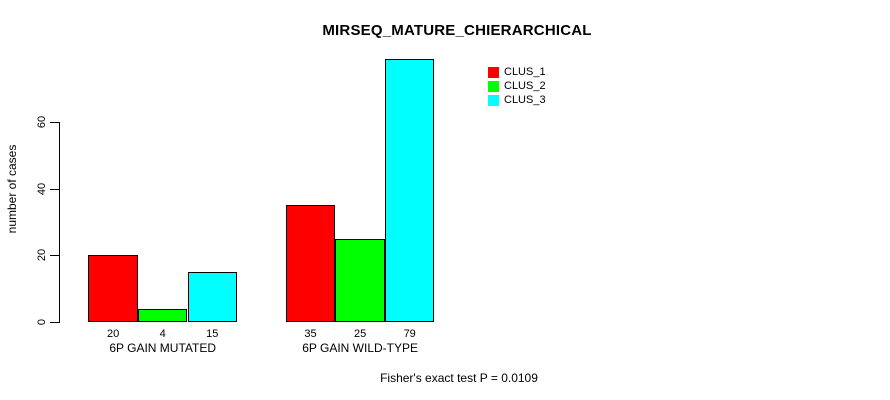 The image size is (890, 400). What do you see at coordinates (212, 334) in the screenshot?
I see `bar-value-label: 15` at bounding box center [212, 334].